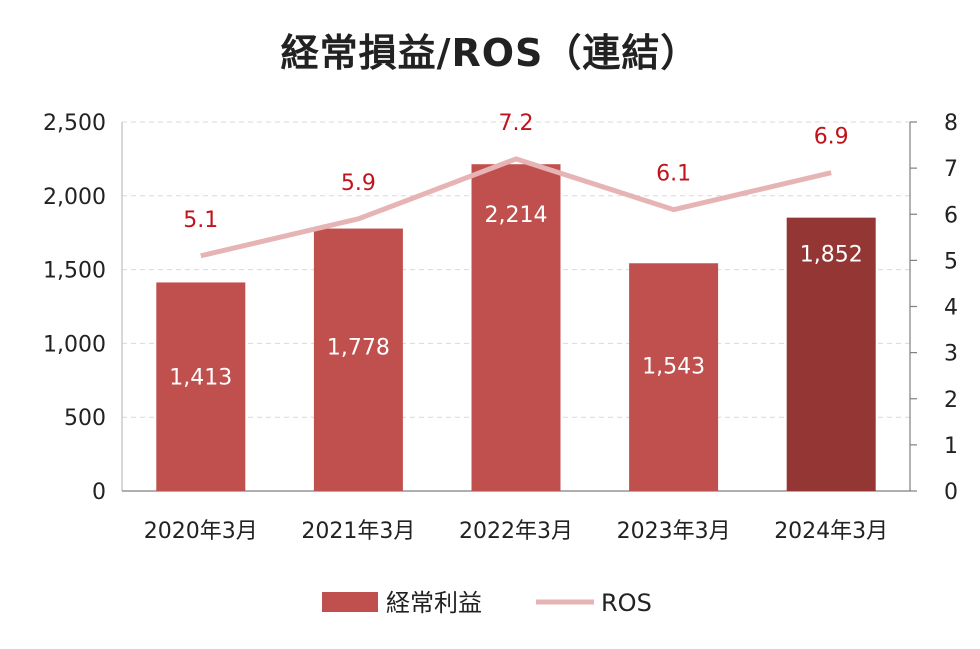 This screenshot has height=649, width=980. What do you see at coordinates (831, 137) in the screenshot?
I see `ros-value-label: 6.9` at bounding box center [831, 137].